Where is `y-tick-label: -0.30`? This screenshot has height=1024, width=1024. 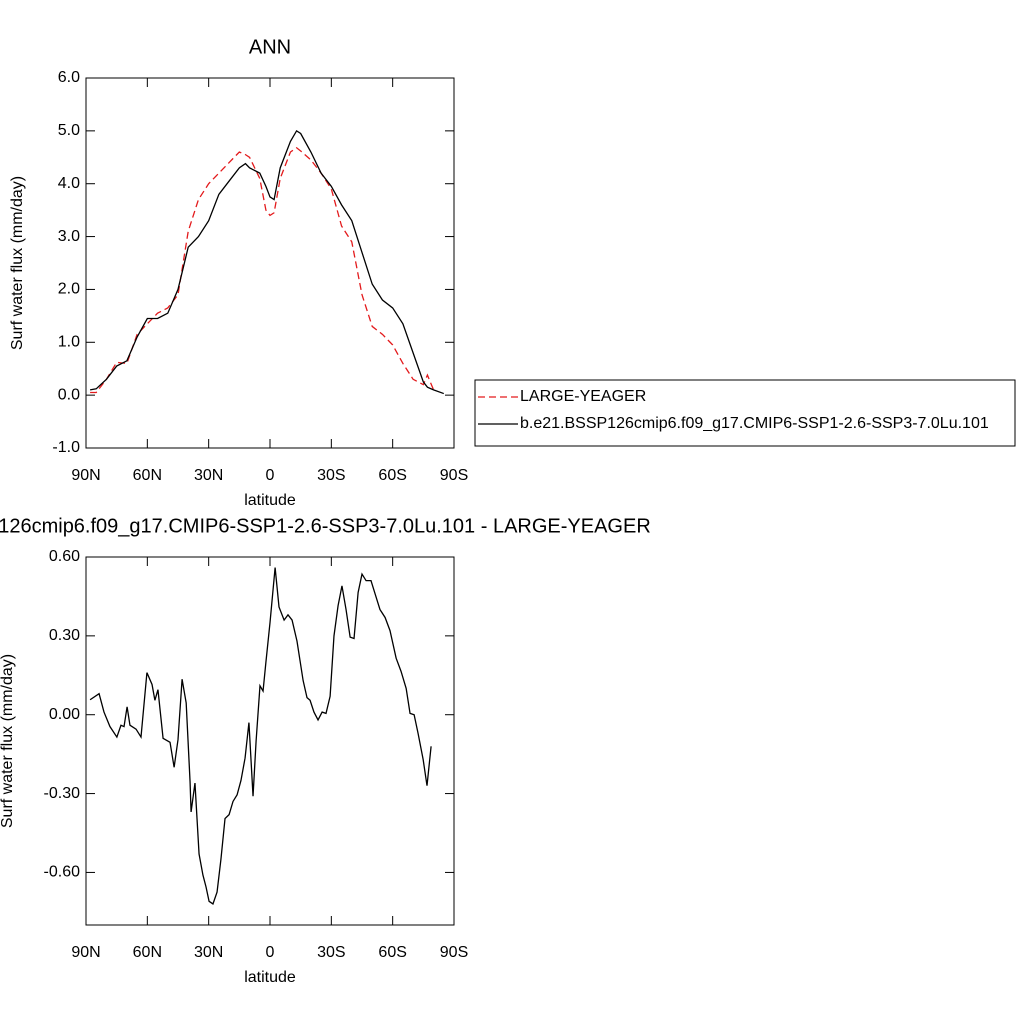 y-tick-label: -0.30 is located at coordinates (62, 793).